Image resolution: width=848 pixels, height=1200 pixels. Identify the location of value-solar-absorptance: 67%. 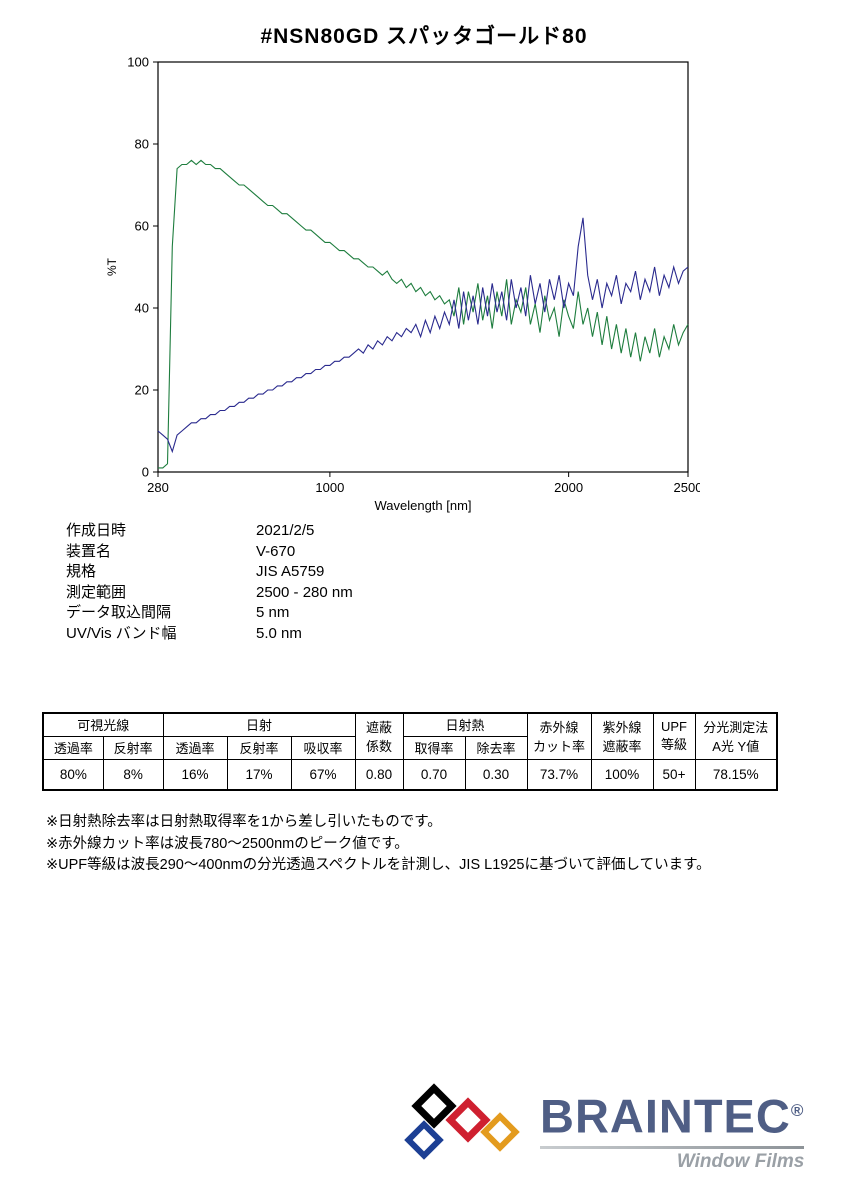
(323, 774).